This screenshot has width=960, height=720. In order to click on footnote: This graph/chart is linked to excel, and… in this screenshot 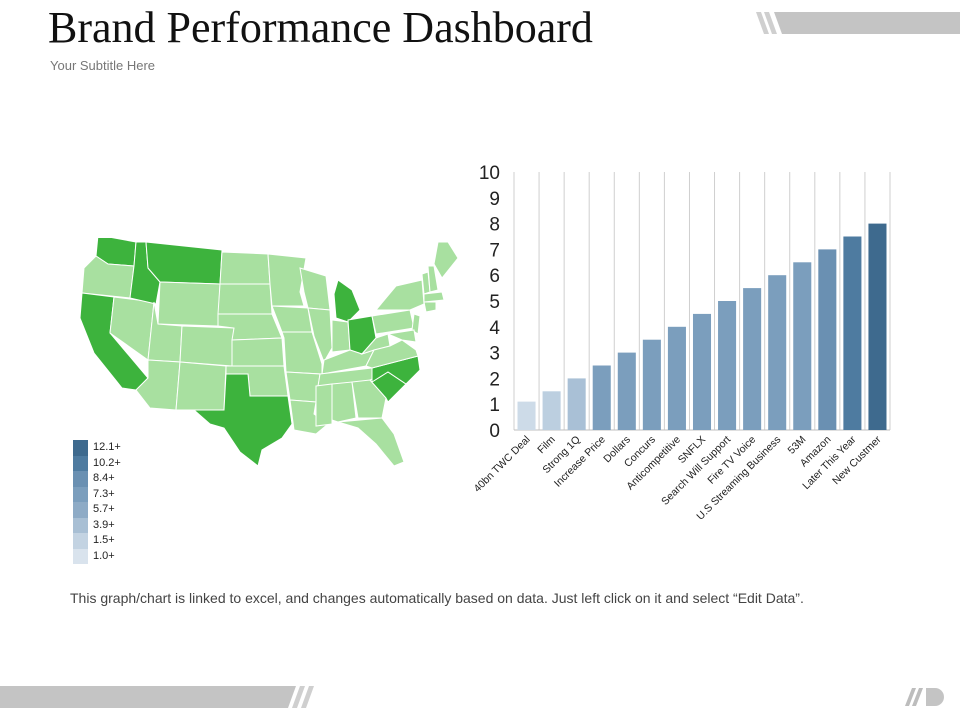, I will do `click(437, 598)`.